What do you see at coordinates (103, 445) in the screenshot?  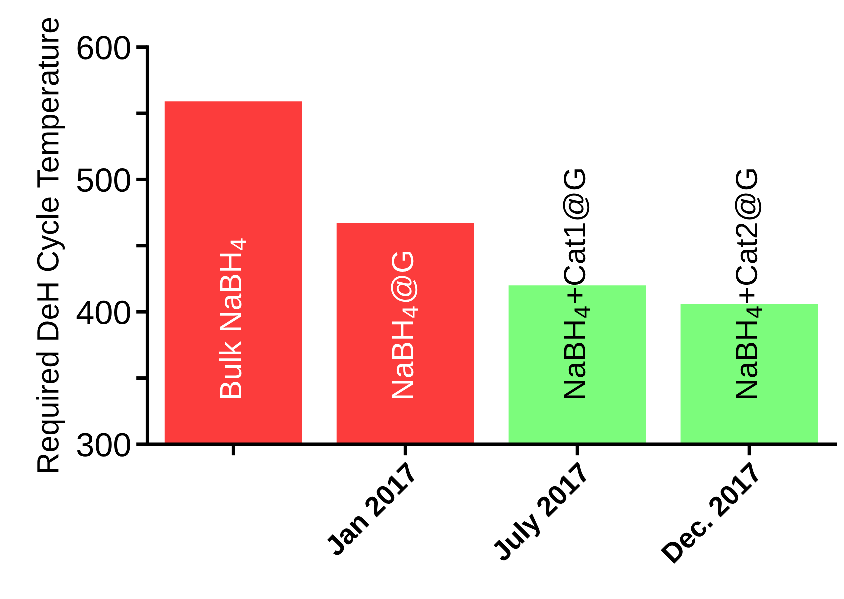 I see `y-tick-label: 300` at bounding box center [103, 445].